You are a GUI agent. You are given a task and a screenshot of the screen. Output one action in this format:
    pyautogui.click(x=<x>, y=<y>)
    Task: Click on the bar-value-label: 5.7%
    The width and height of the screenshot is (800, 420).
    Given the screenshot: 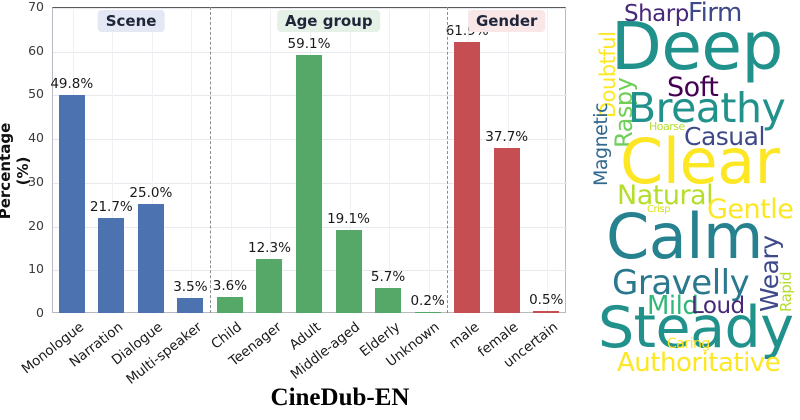 What is the action you would take?
    pyautogui.click(x=388, y=277)
    